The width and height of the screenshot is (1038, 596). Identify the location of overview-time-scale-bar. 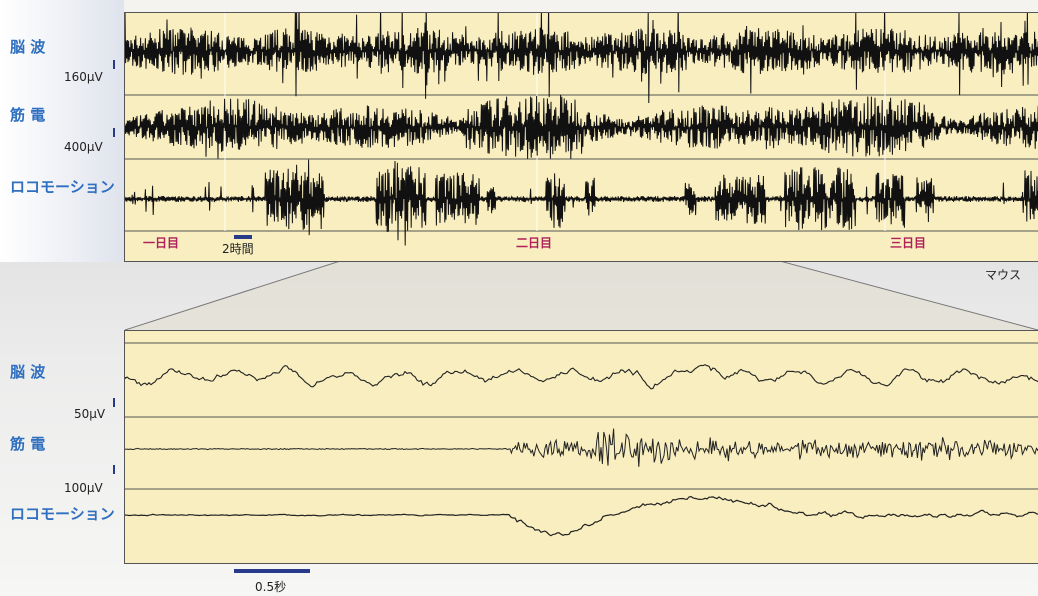
(243, 237).